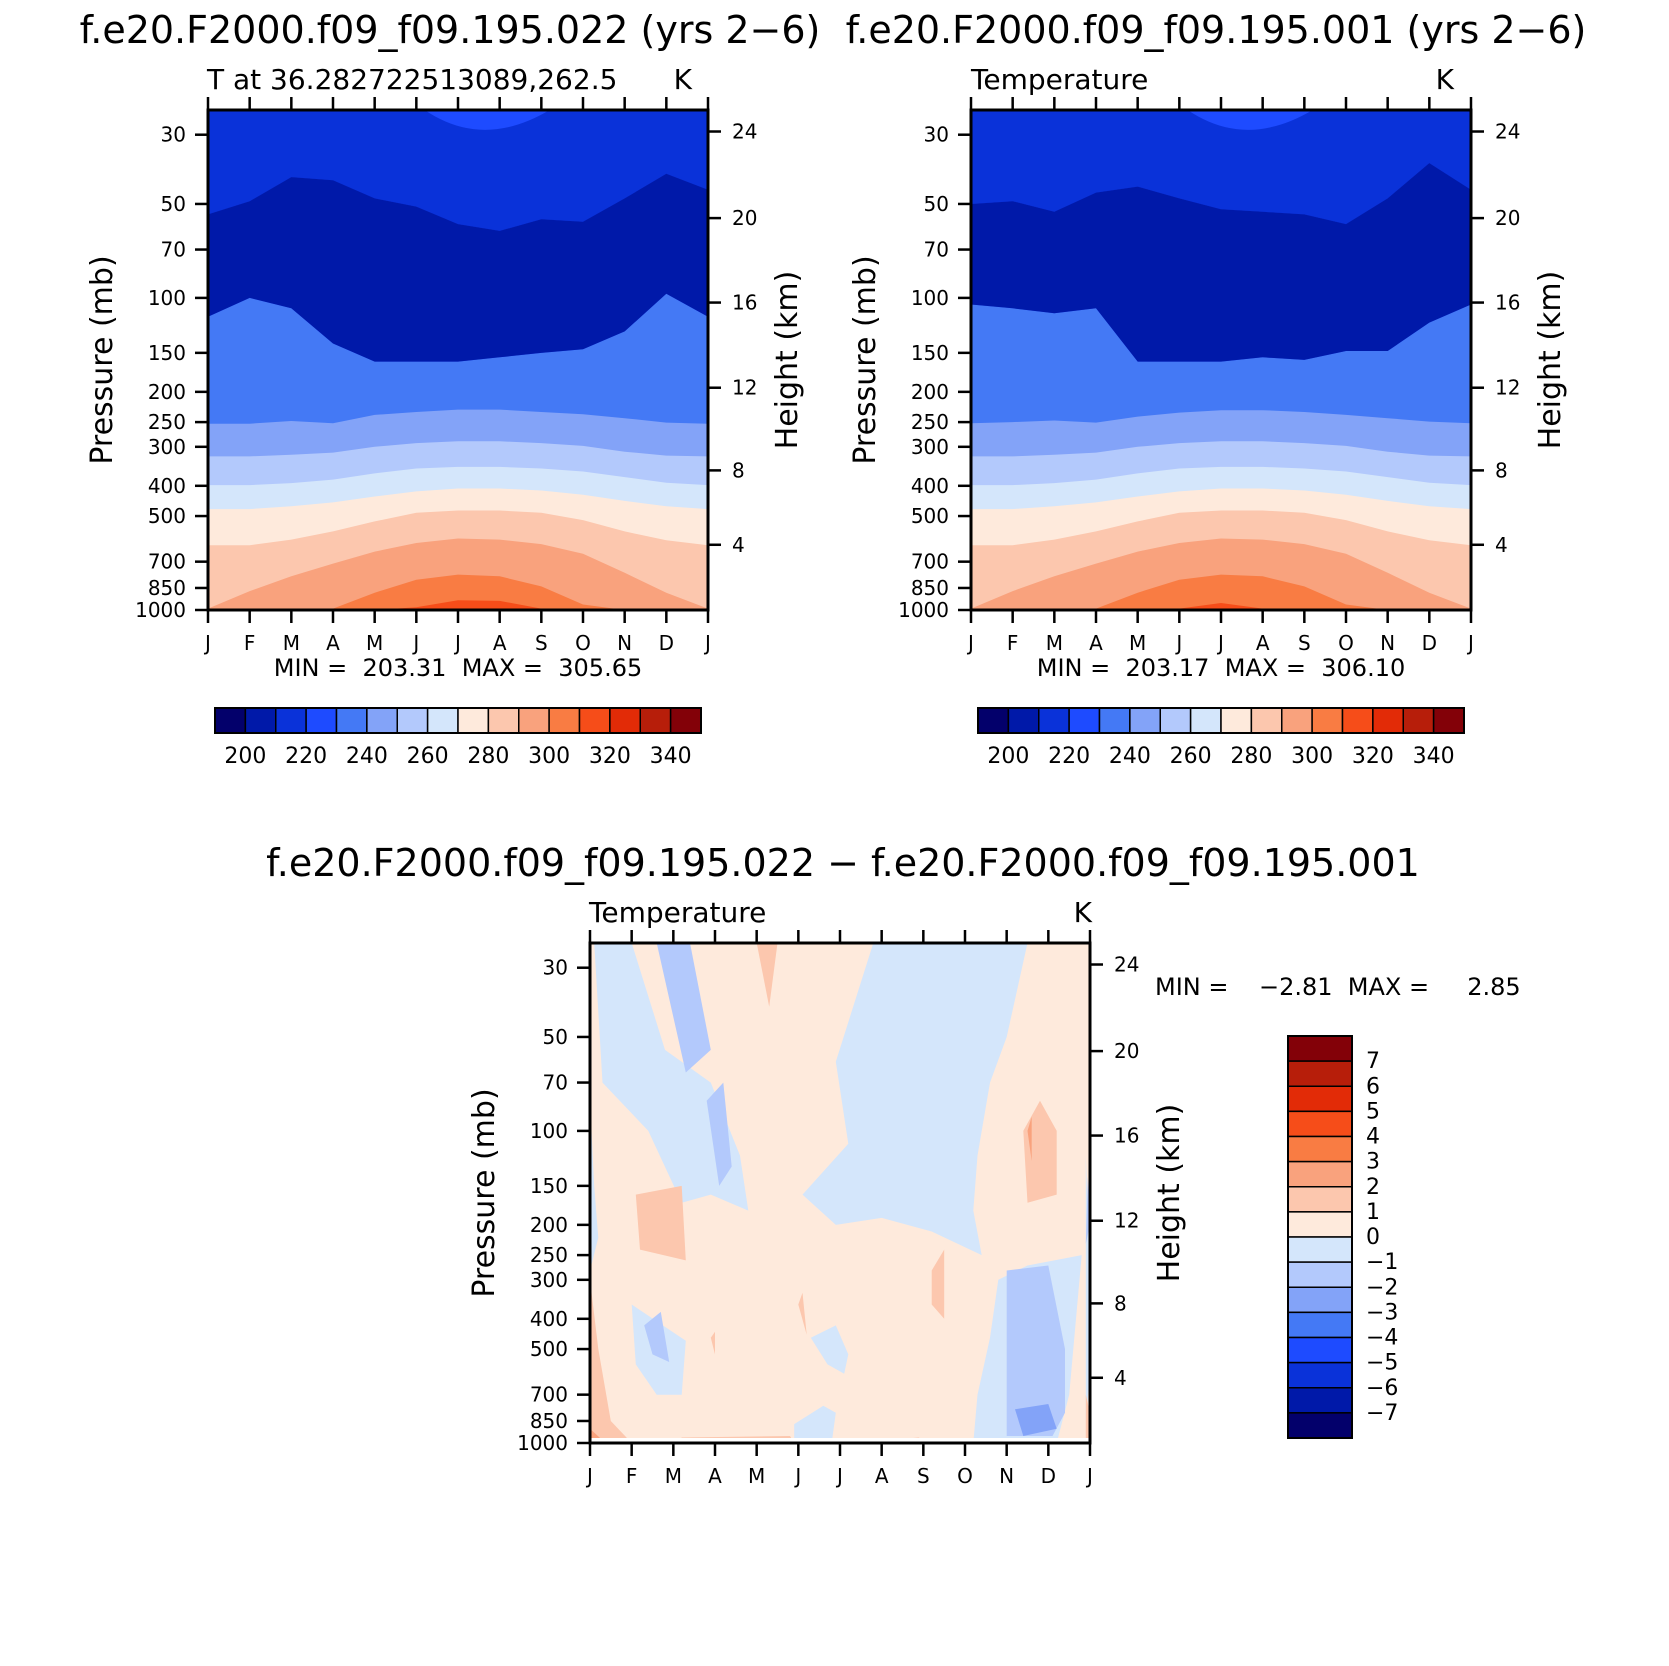  What do you see at coordinates (1126, 965) in the screenshot?
I see `y2-tick-label: 24` at bounding box center [1126, 965].